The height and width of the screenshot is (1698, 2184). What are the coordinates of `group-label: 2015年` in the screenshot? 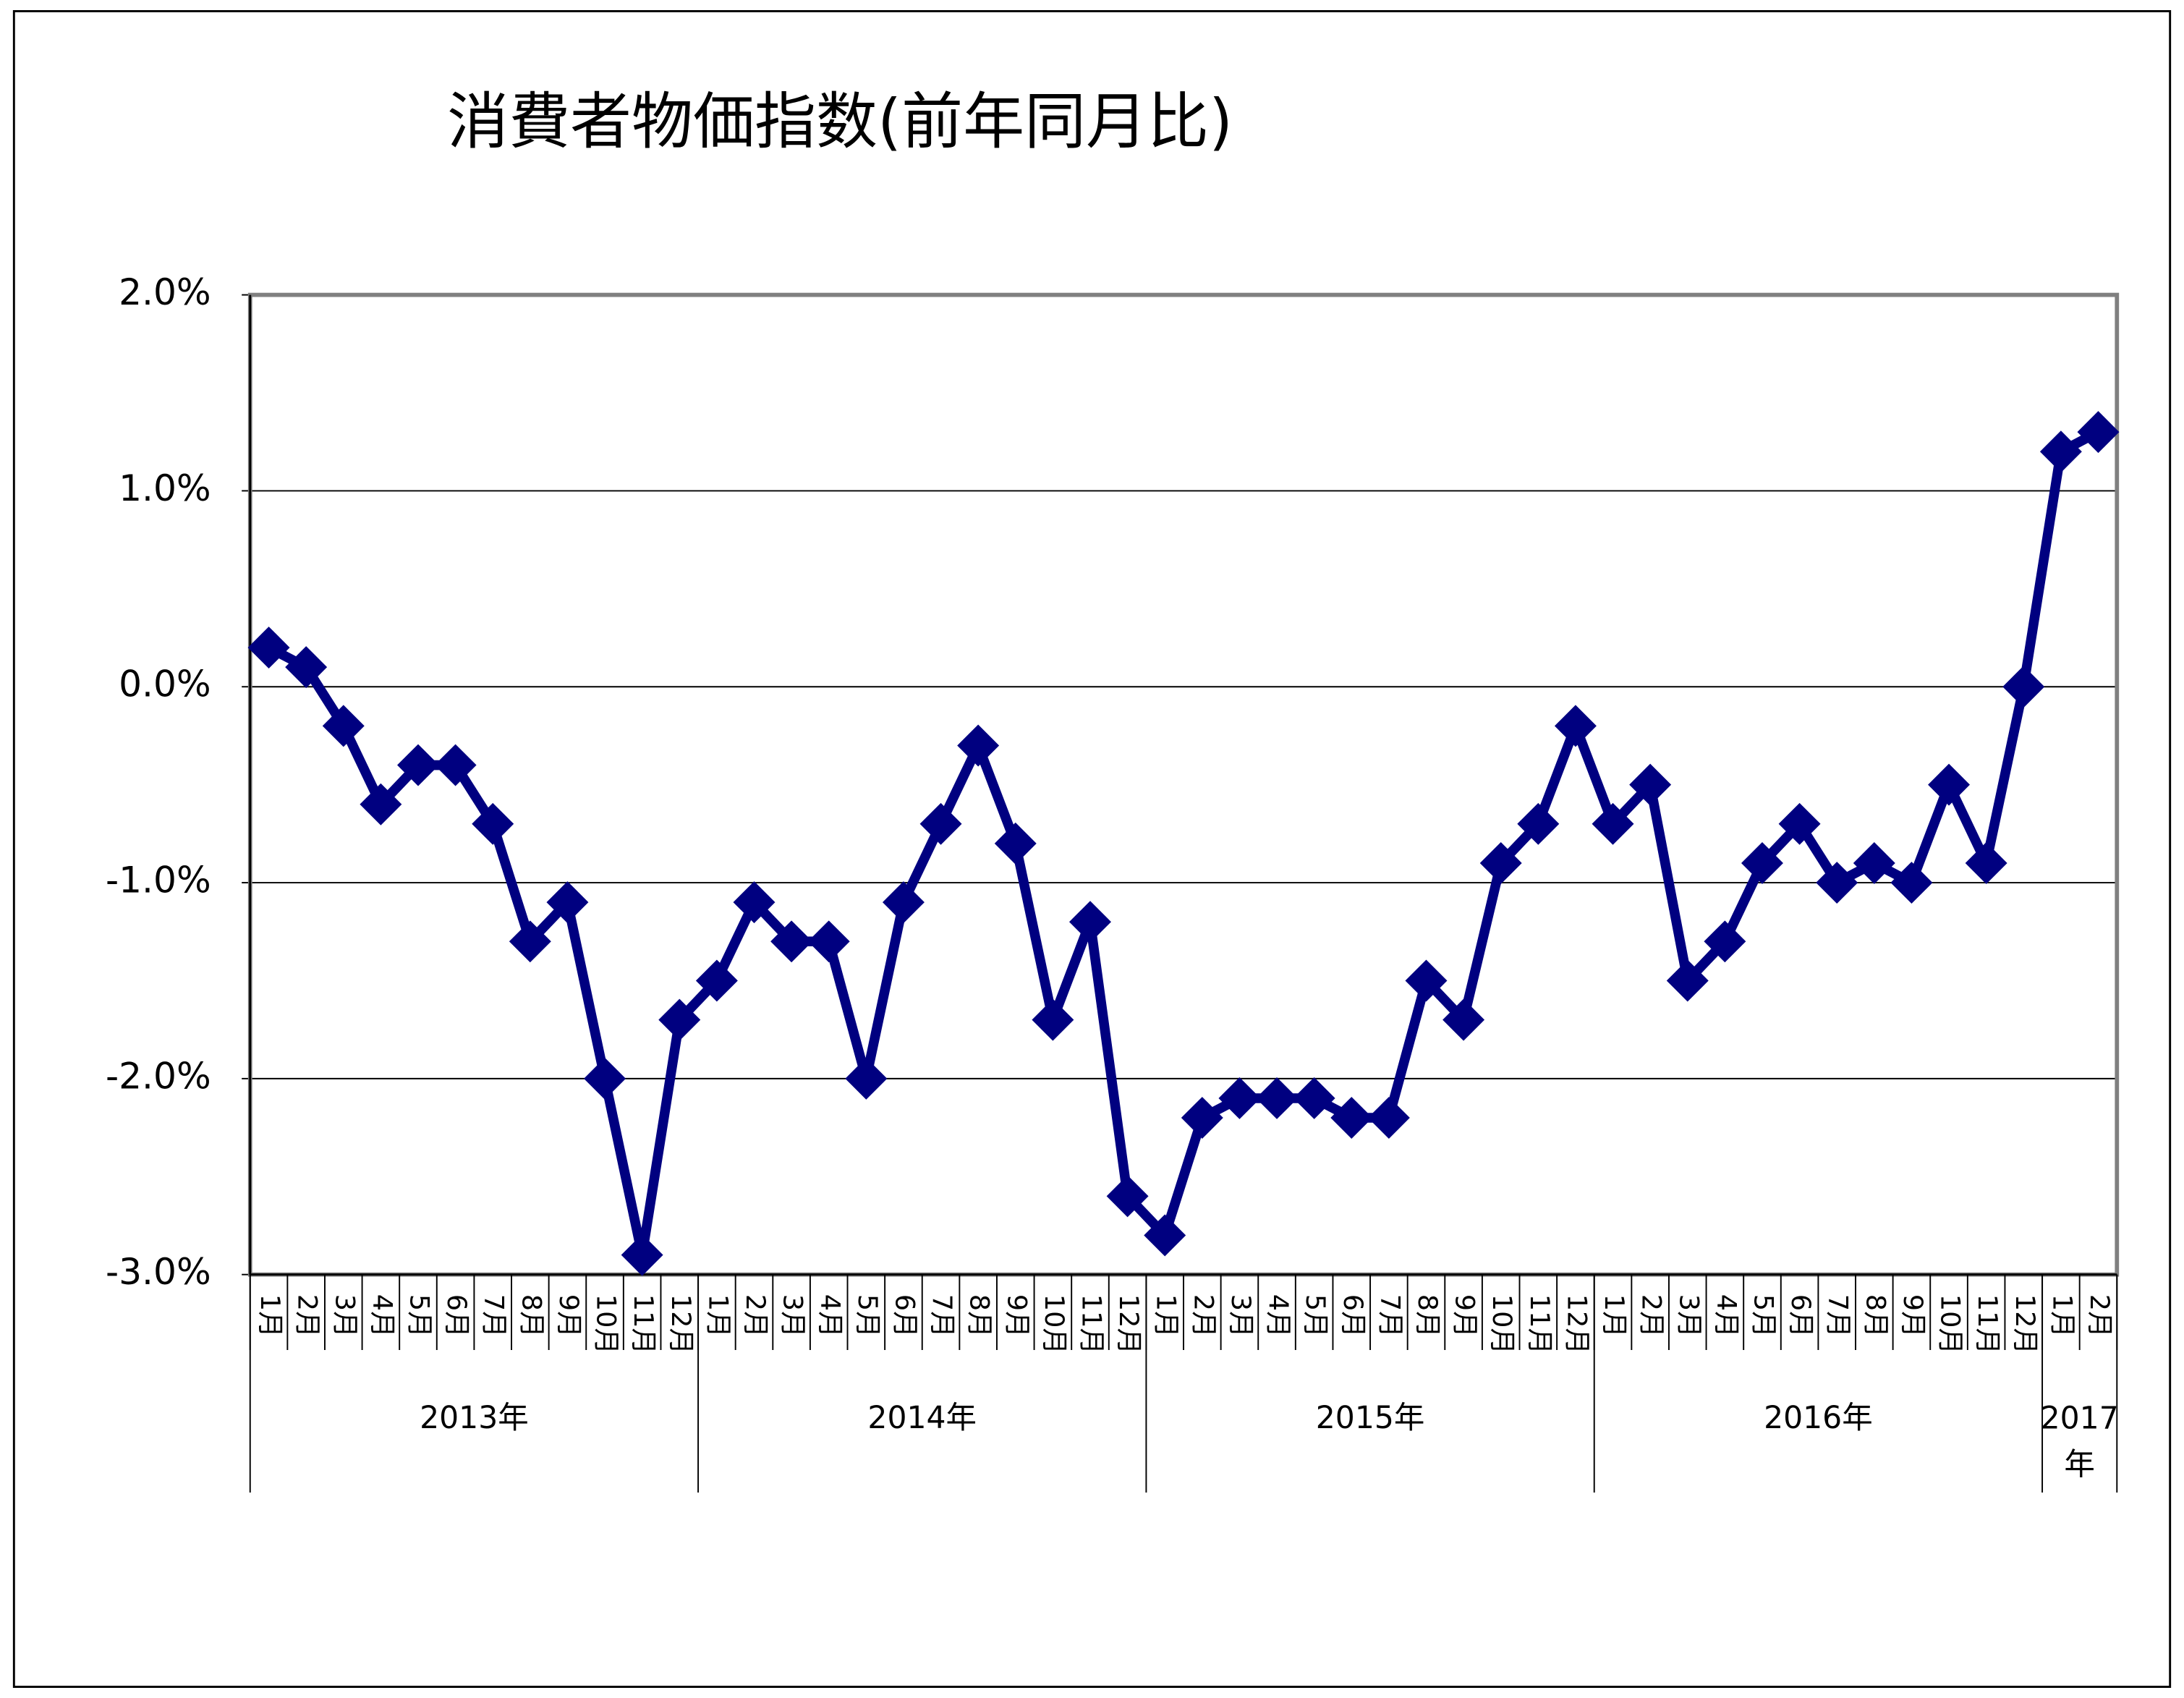 It's located at (1370, 1419).